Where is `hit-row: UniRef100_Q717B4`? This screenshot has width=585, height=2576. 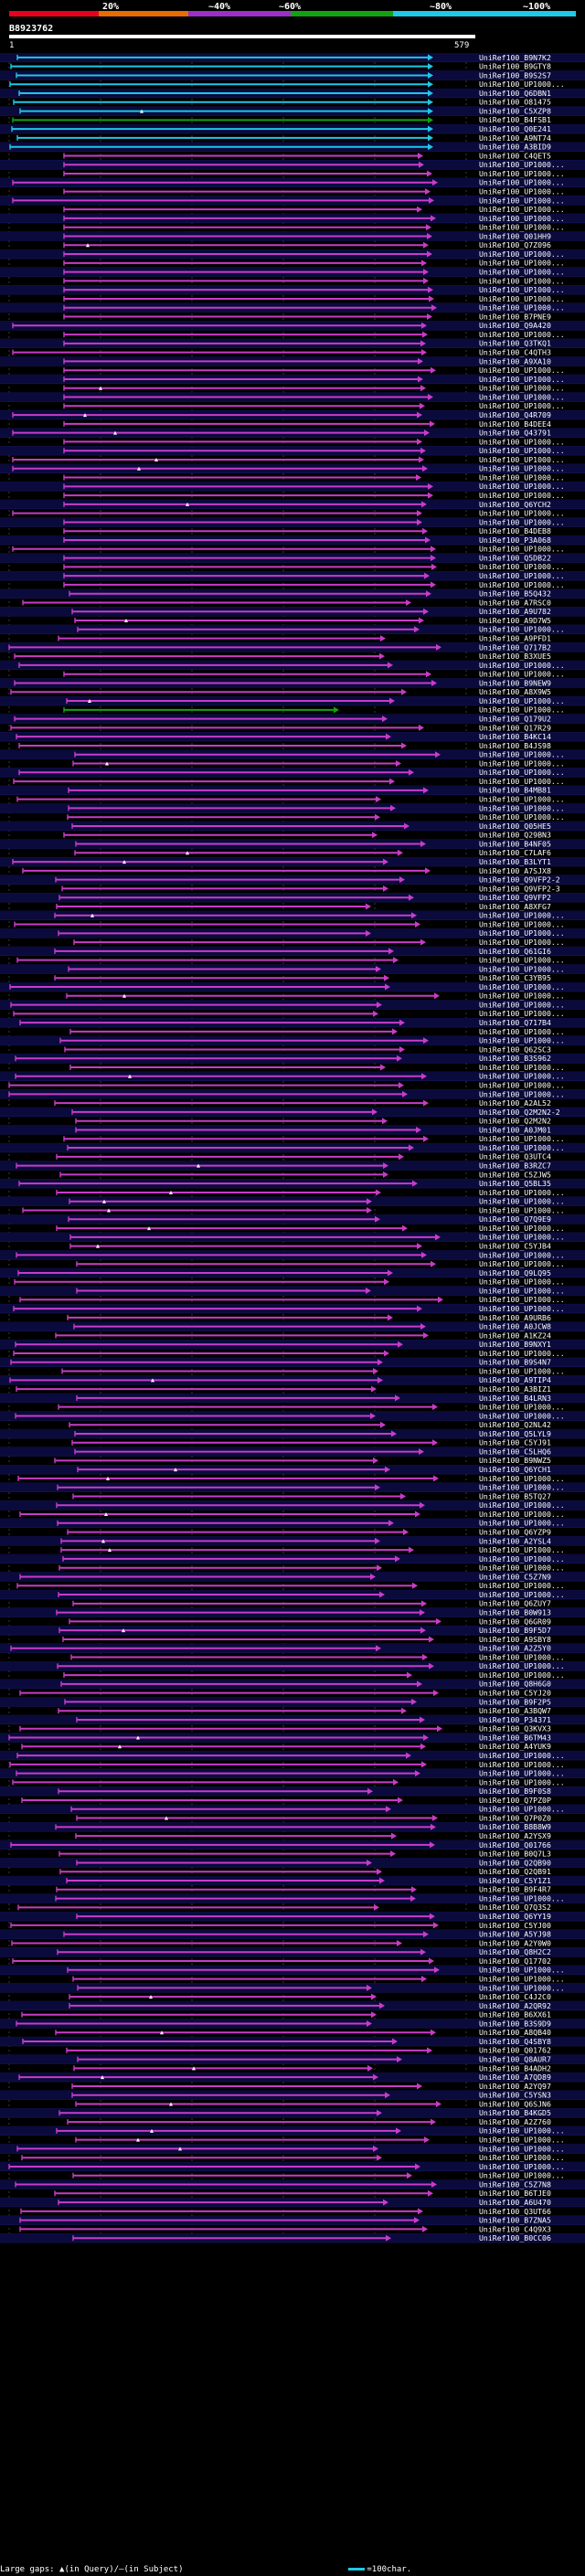
hit-row: UniRef100_Q717B4 is located at coordinates (293, 1023).